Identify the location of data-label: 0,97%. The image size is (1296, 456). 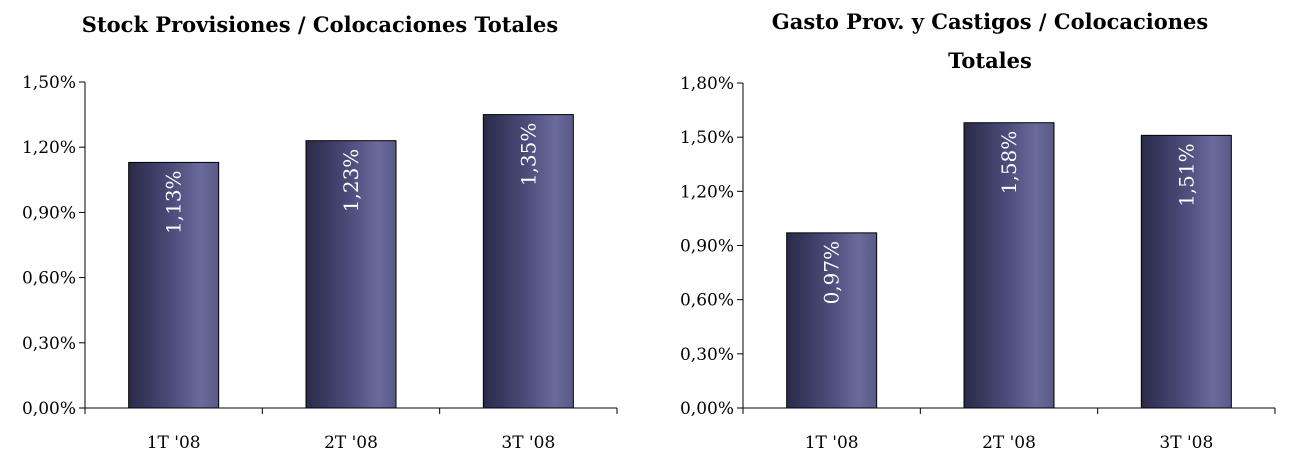
(832, 273).